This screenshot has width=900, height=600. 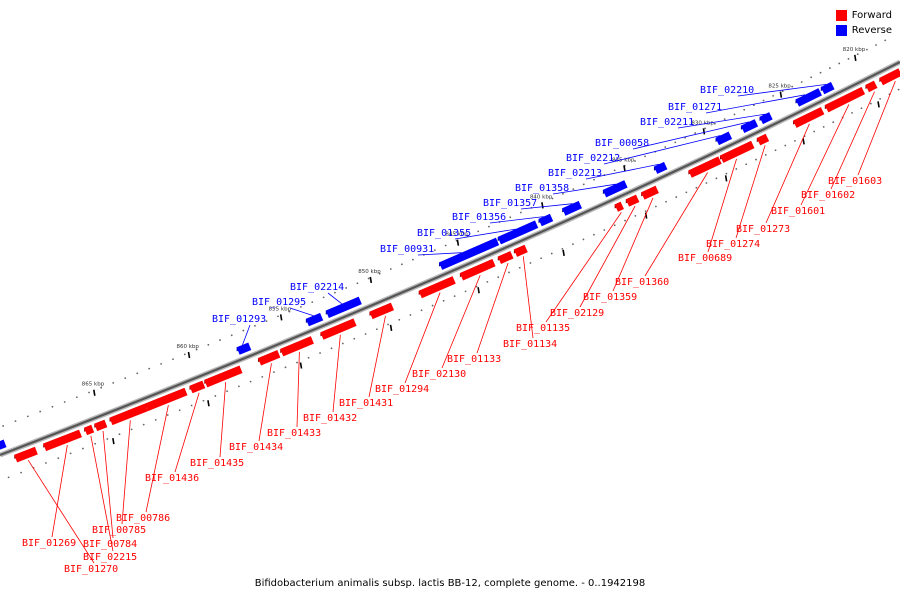 What do you see at coordinates (369, 272) in the screenshot?
I see `tick-label: 850 kbp` at bounding box center [369, 272].